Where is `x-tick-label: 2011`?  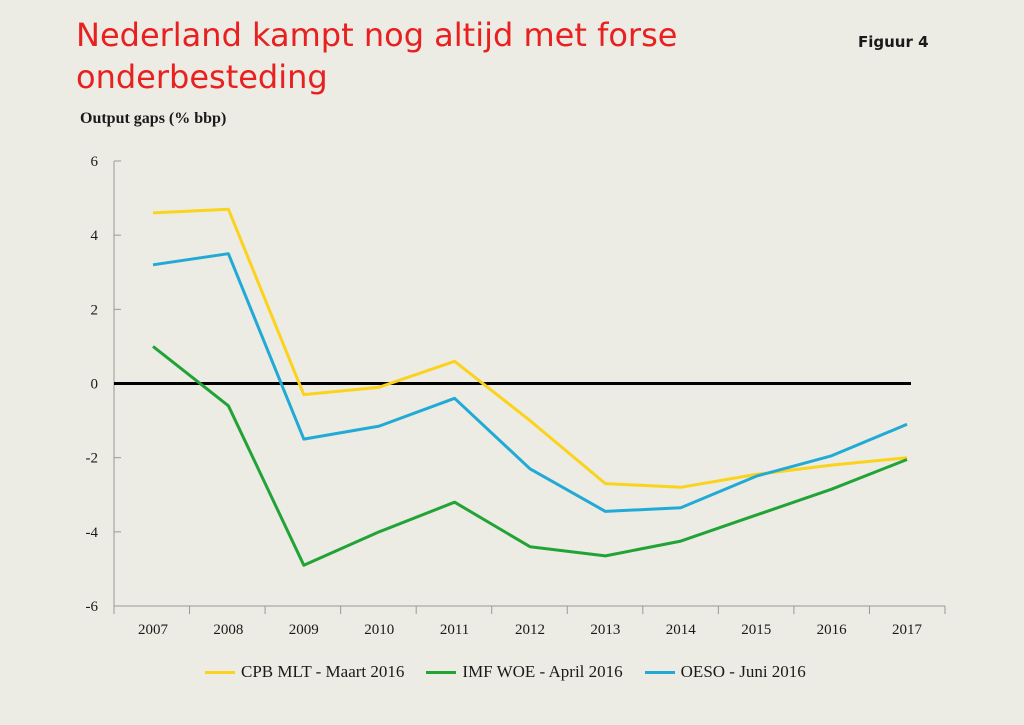 x-tick-label: 2011 is located at coordinates (454, 630).